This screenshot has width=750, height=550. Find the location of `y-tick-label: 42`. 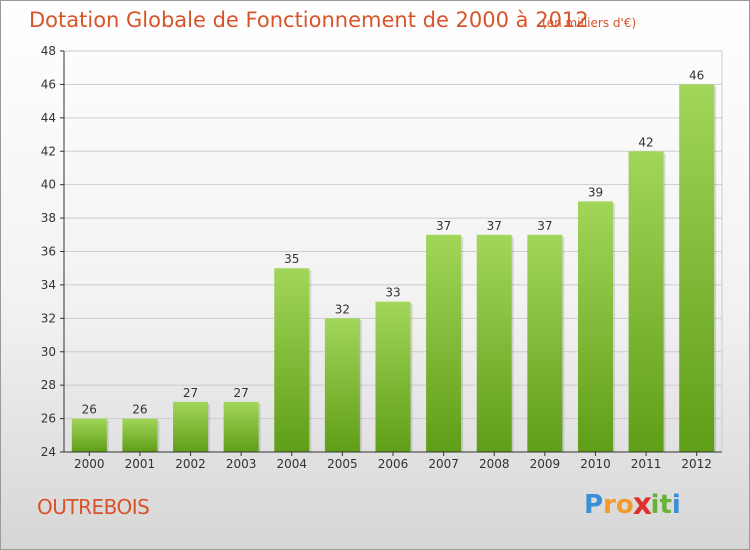

y-tick-label: 42 is located at coordinates (48, 151).